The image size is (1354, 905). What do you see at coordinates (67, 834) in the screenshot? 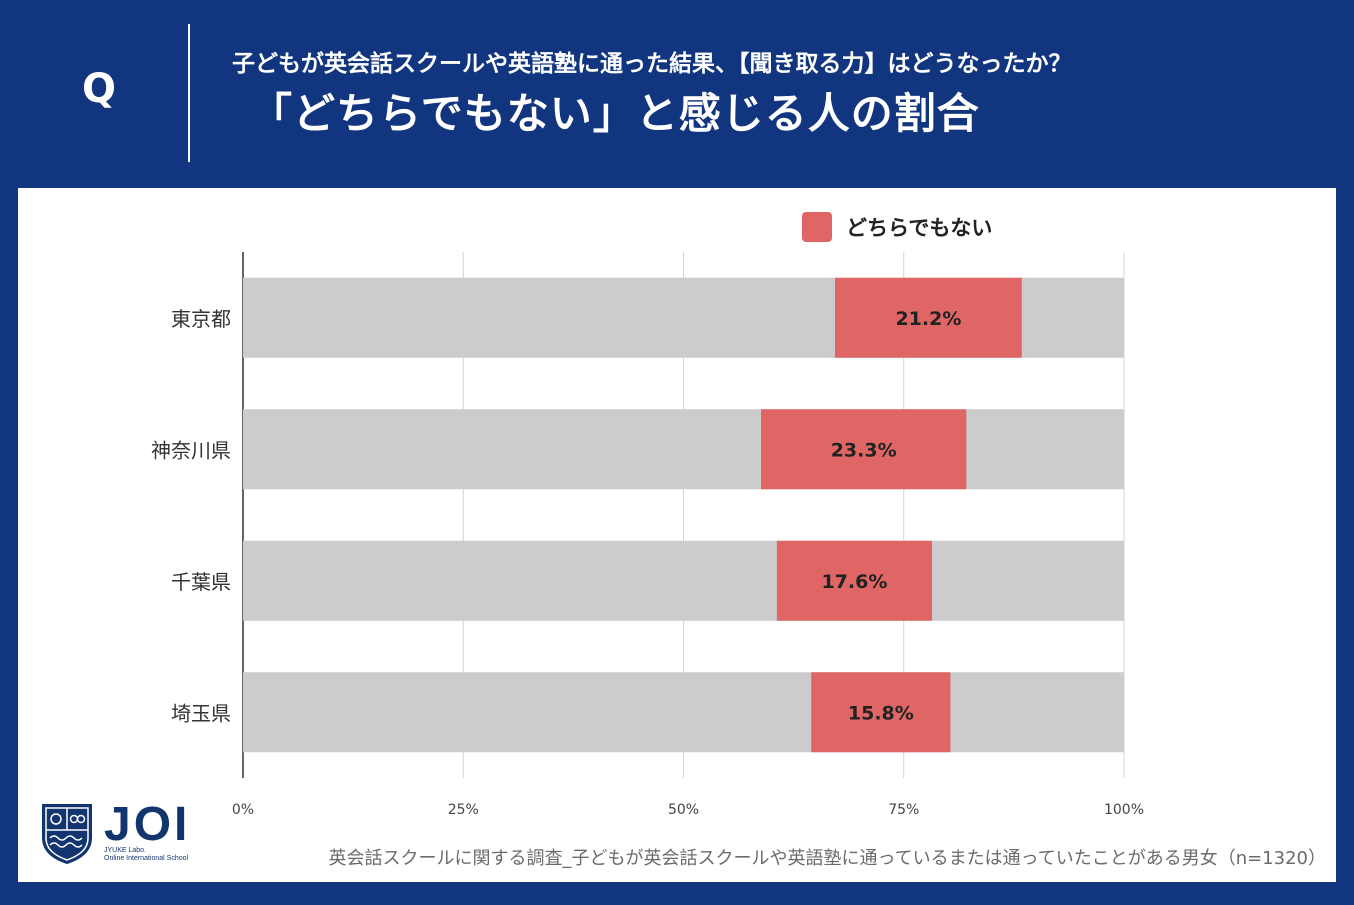
I see `shield-emblem-icon` at bounding box center [67, 834].